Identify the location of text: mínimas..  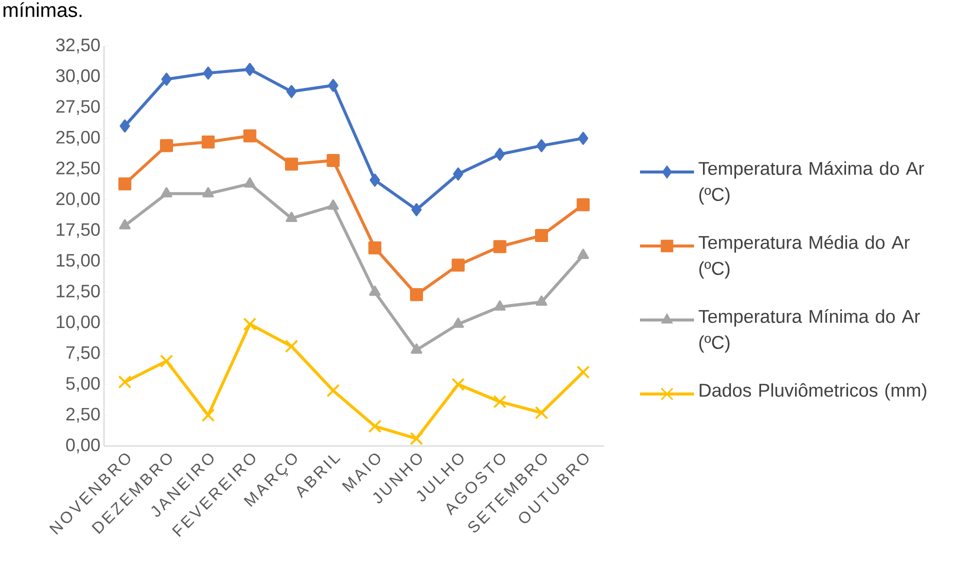
(43, 10).